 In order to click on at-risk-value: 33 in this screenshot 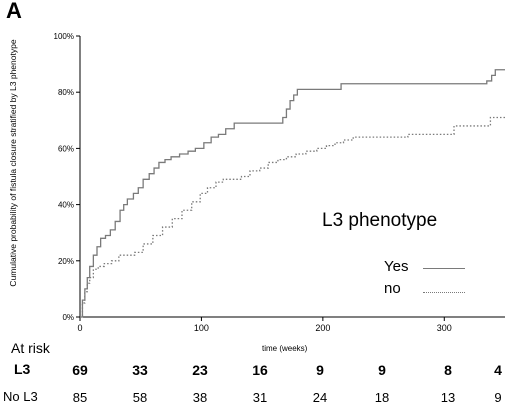, I will do `click(140, 370)`.